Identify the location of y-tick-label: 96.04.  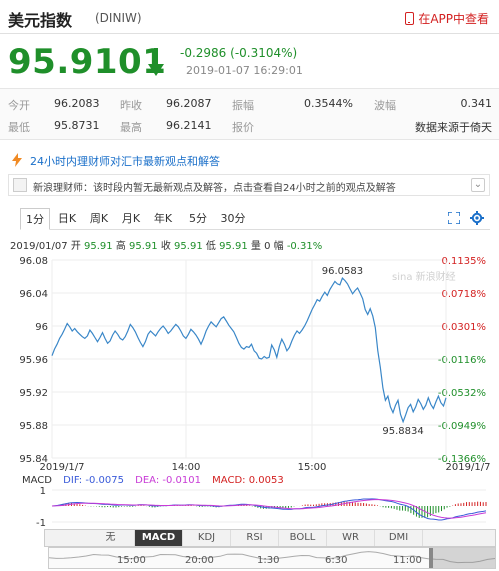
(33, 294).